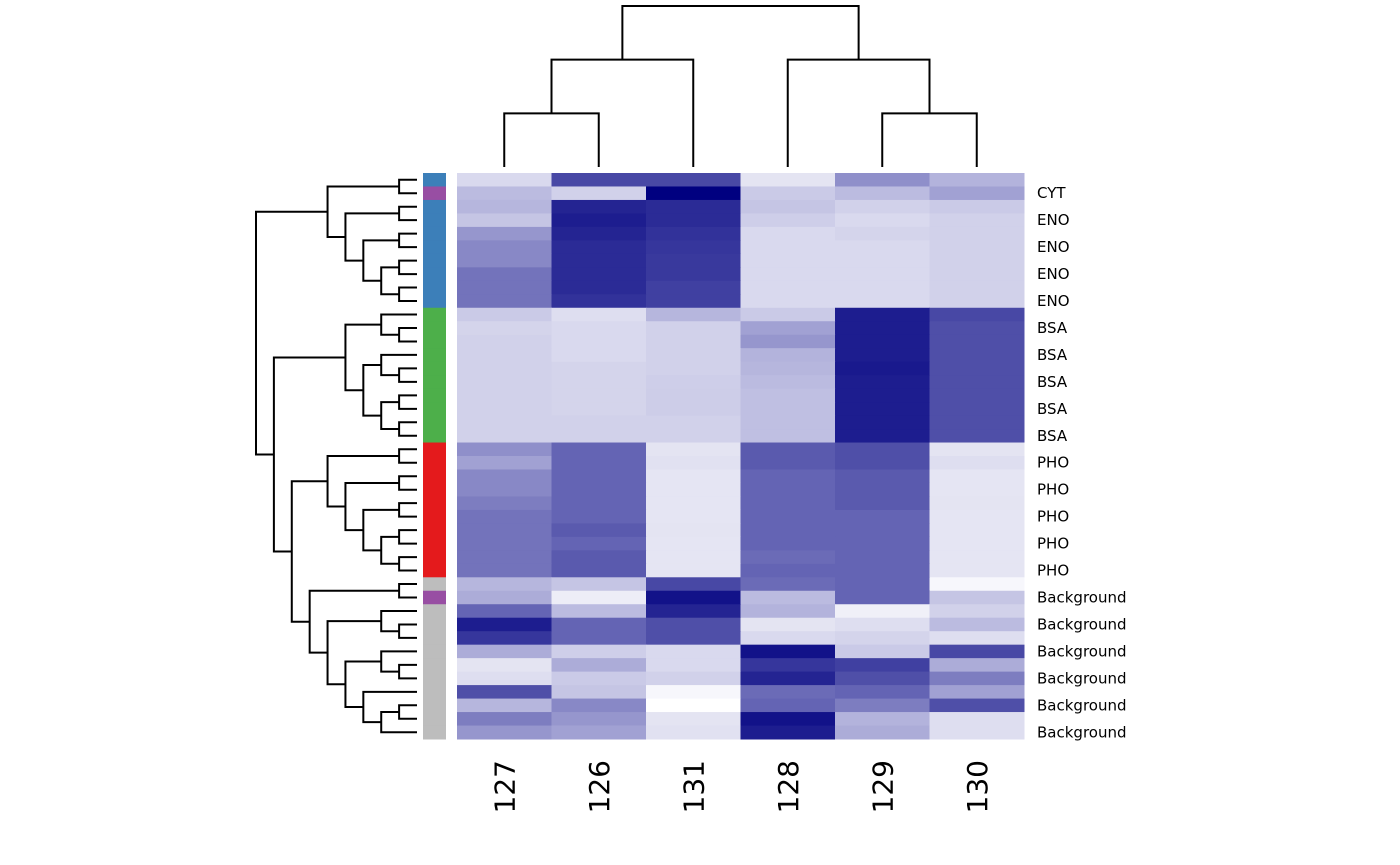  Describe the element at coordinates (599, 786) in the screenshot. I see `column-label: 126` at that location.